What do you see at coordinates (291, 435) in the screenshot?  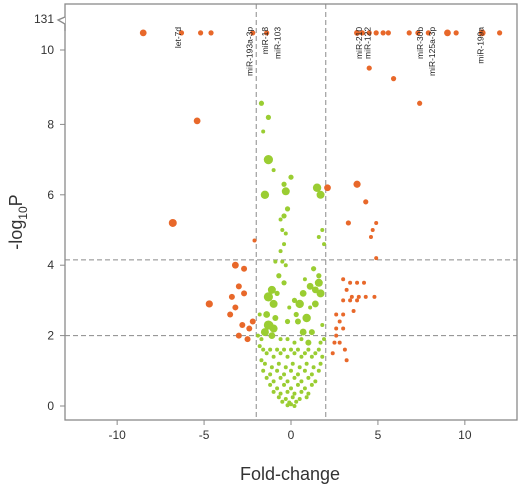 I see `x-tick-label: 0` at bounding box center [291, 435].